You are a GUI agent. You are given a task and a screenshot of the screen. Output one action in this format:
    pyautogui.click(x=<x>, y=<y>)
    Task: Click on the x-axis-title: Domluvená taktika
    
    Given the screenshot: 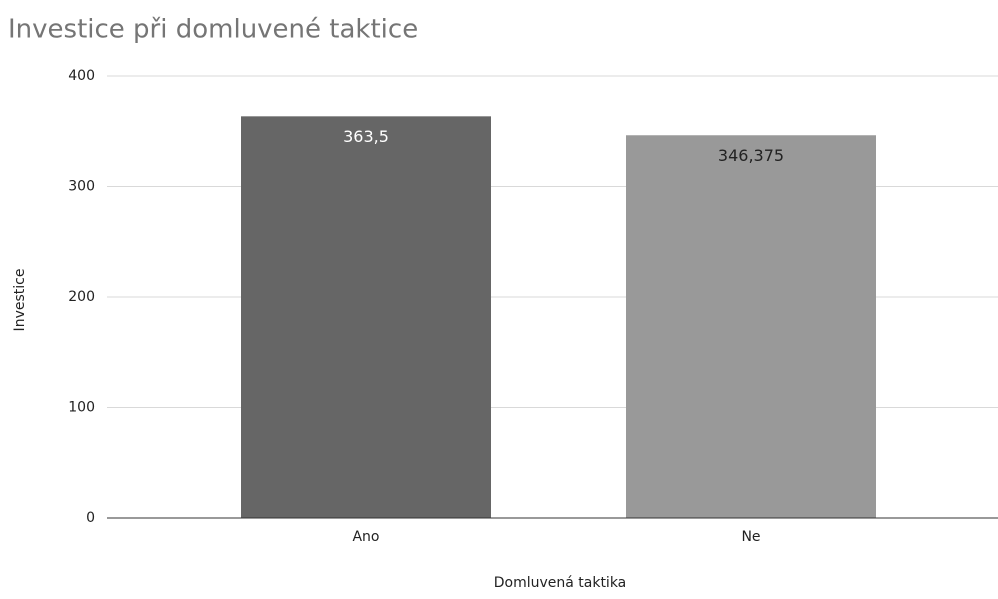 What is the action you would take?
    pyautogui.click(x=560, y=583)
    